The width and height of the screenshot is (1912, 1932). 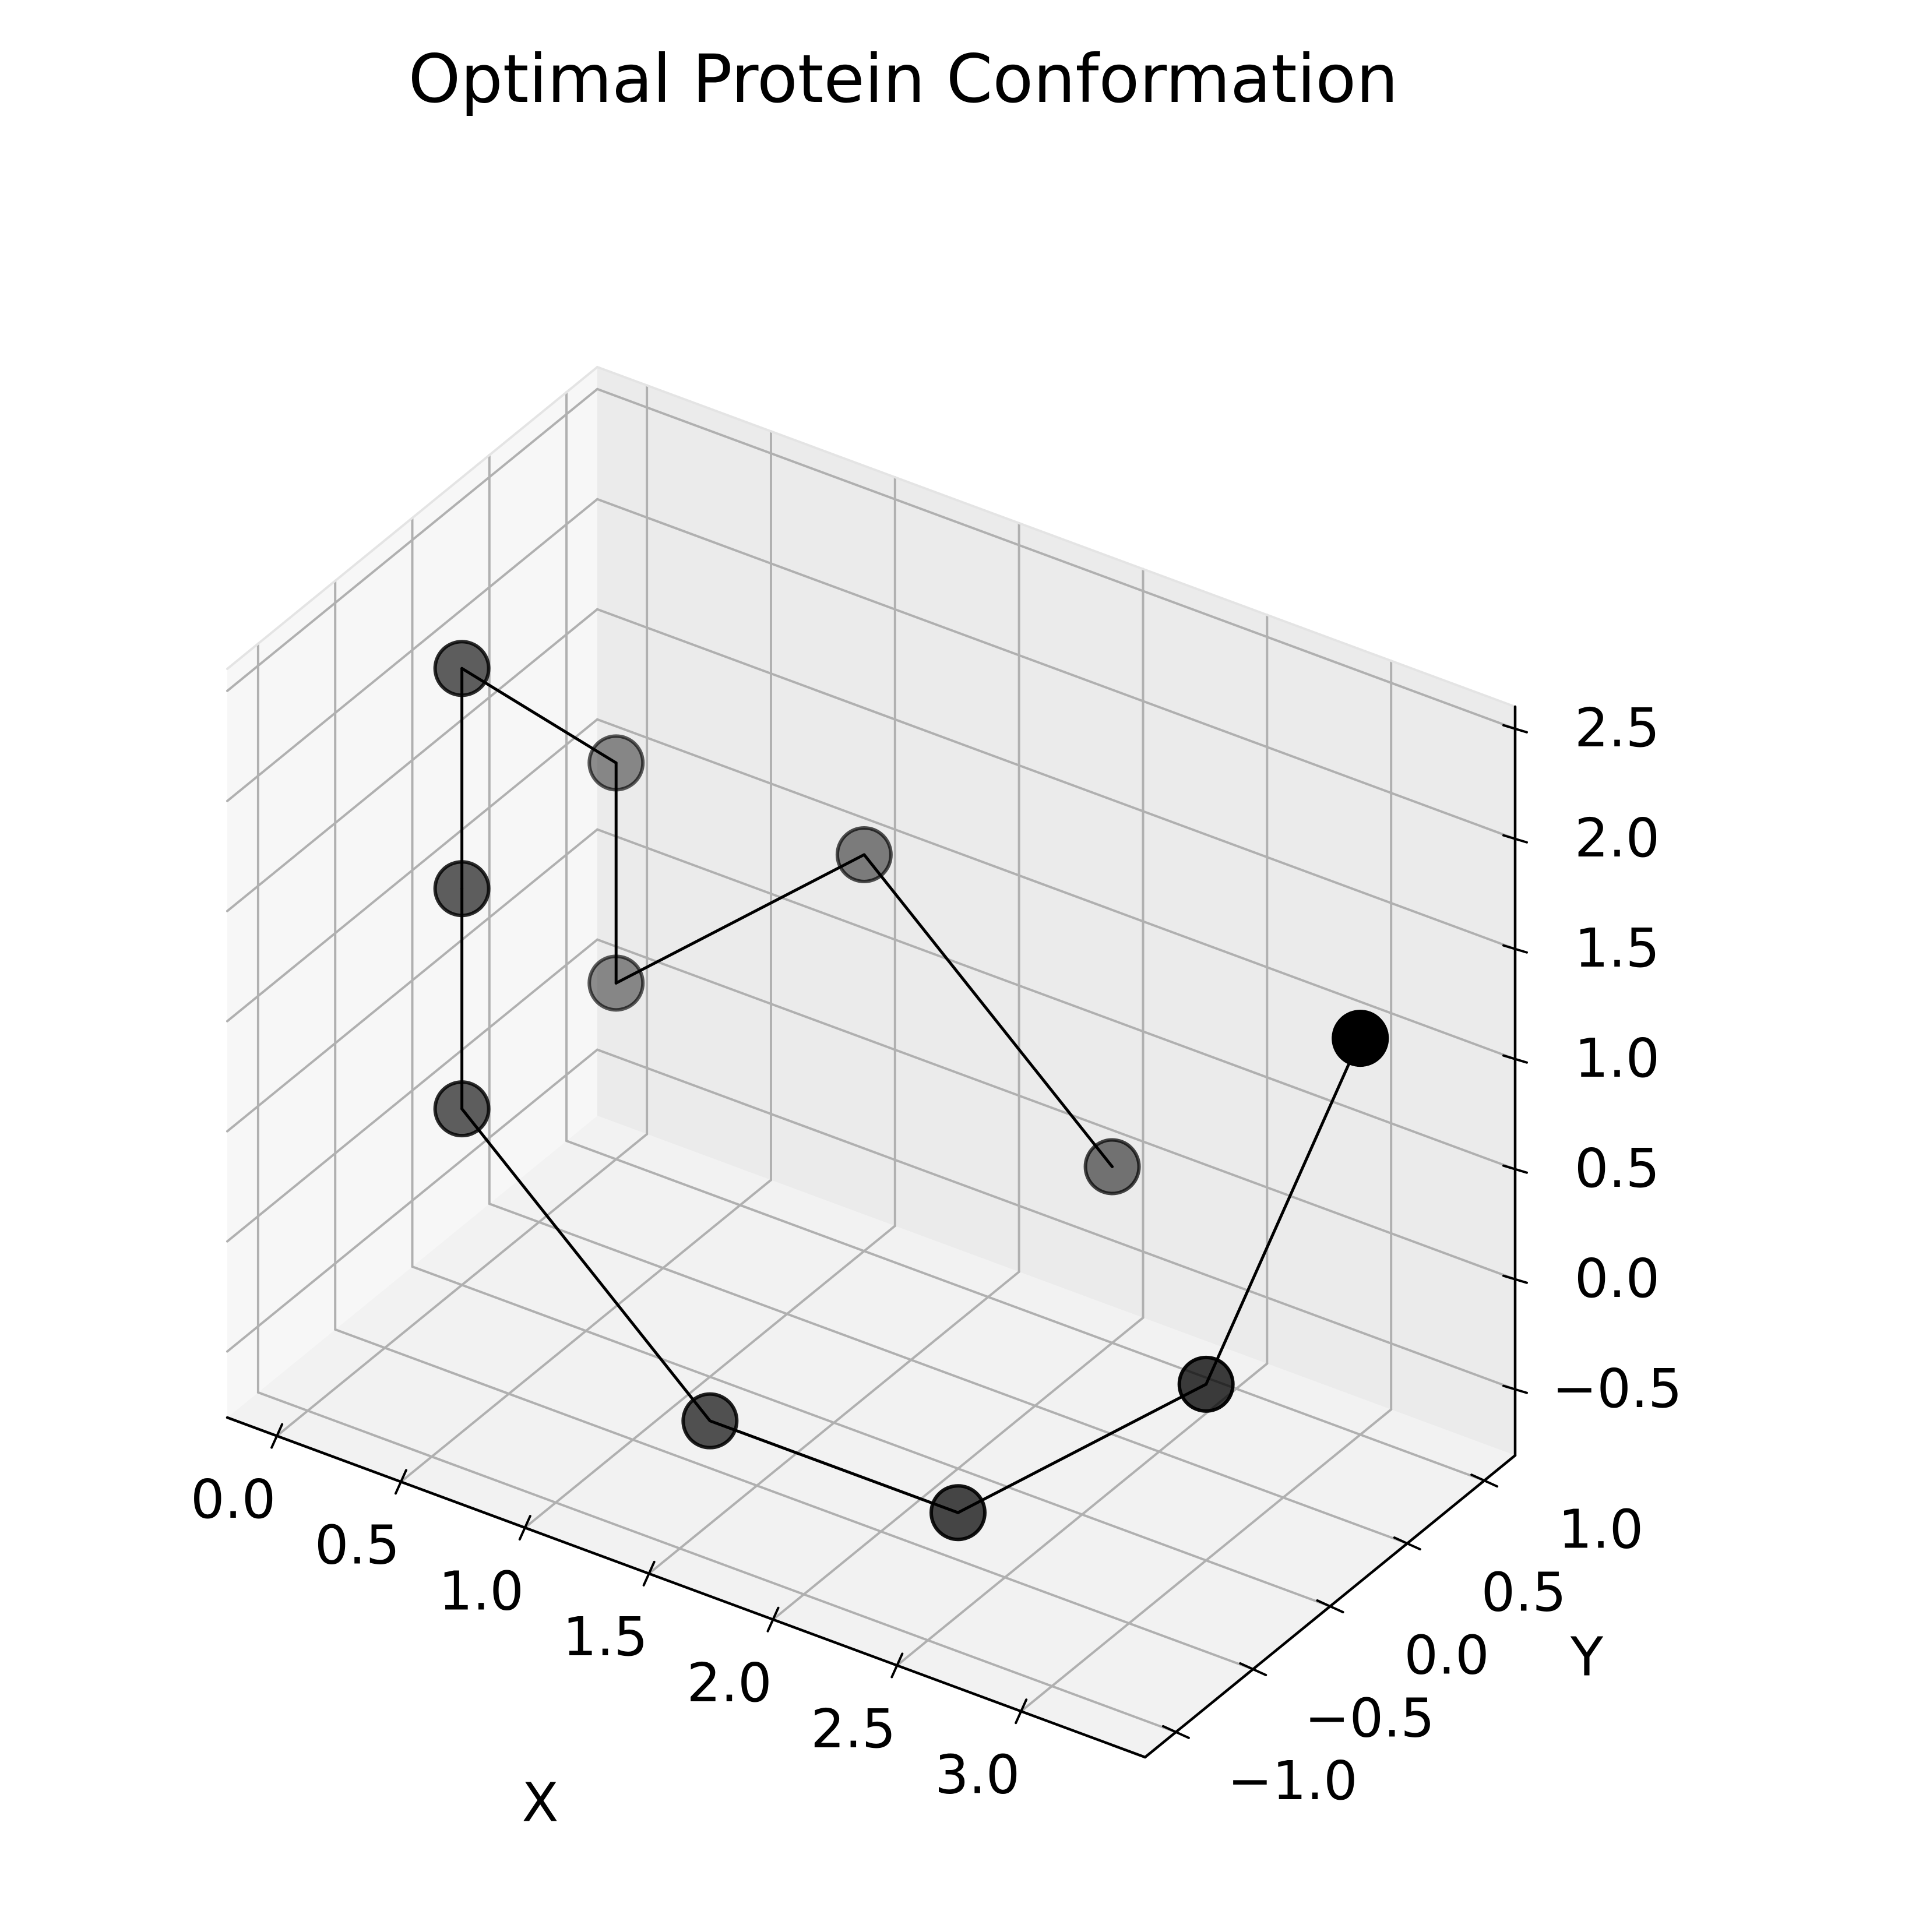 What do you see at coordinates (1617, 1389) in the screenshot?
I see `z-tick-label: −0.5` at bounding box center [1617, 1389].